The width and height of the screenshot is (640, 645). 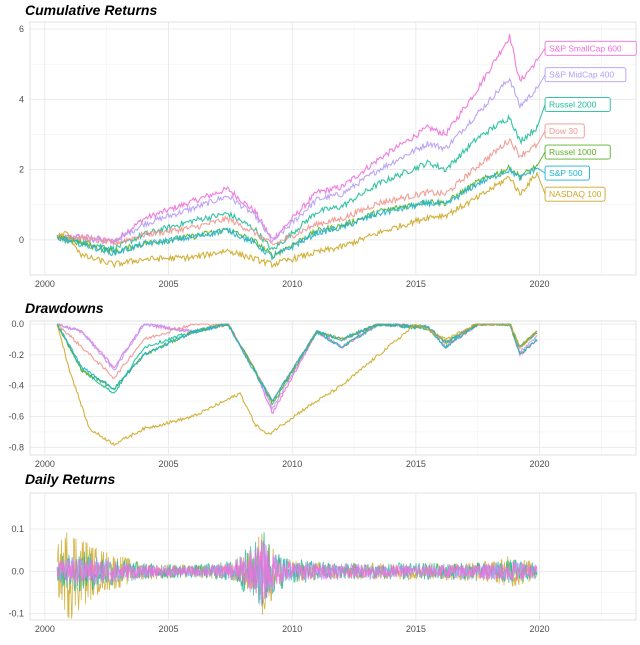 I want to click on y-tick-label: -0.1, so click(x=16, y=614).